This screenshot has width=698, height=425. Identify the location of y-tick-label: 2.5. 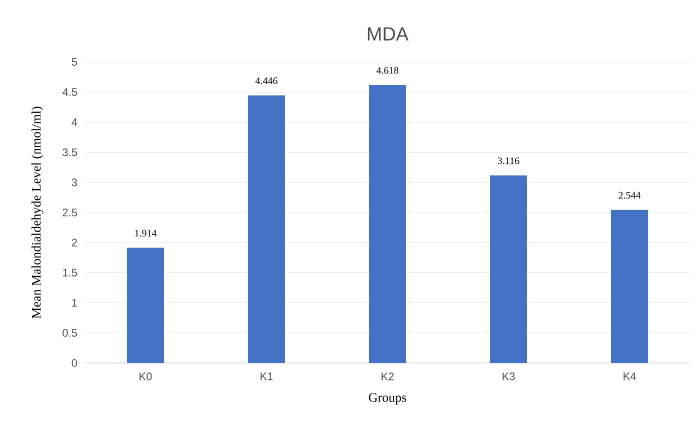
(70, 212).